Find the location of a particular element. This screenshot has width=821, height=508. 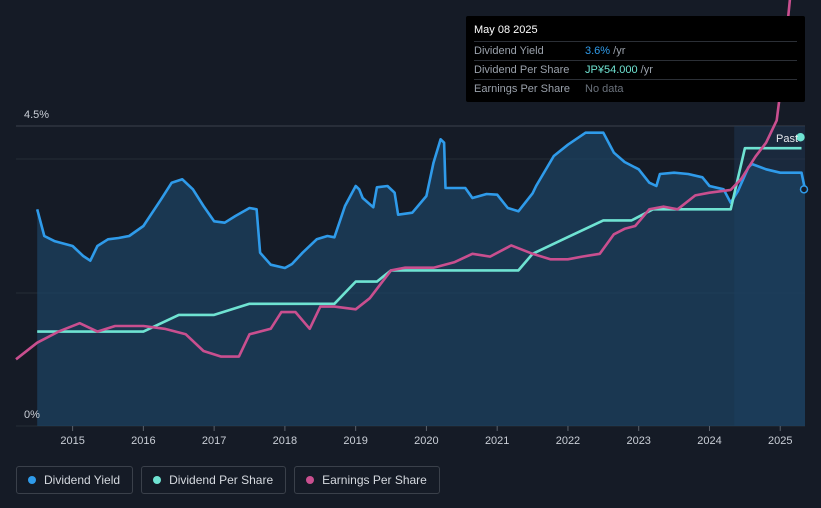

legend-dividend-per-share: Dividend Per Share is located at coordinates (214, 480).